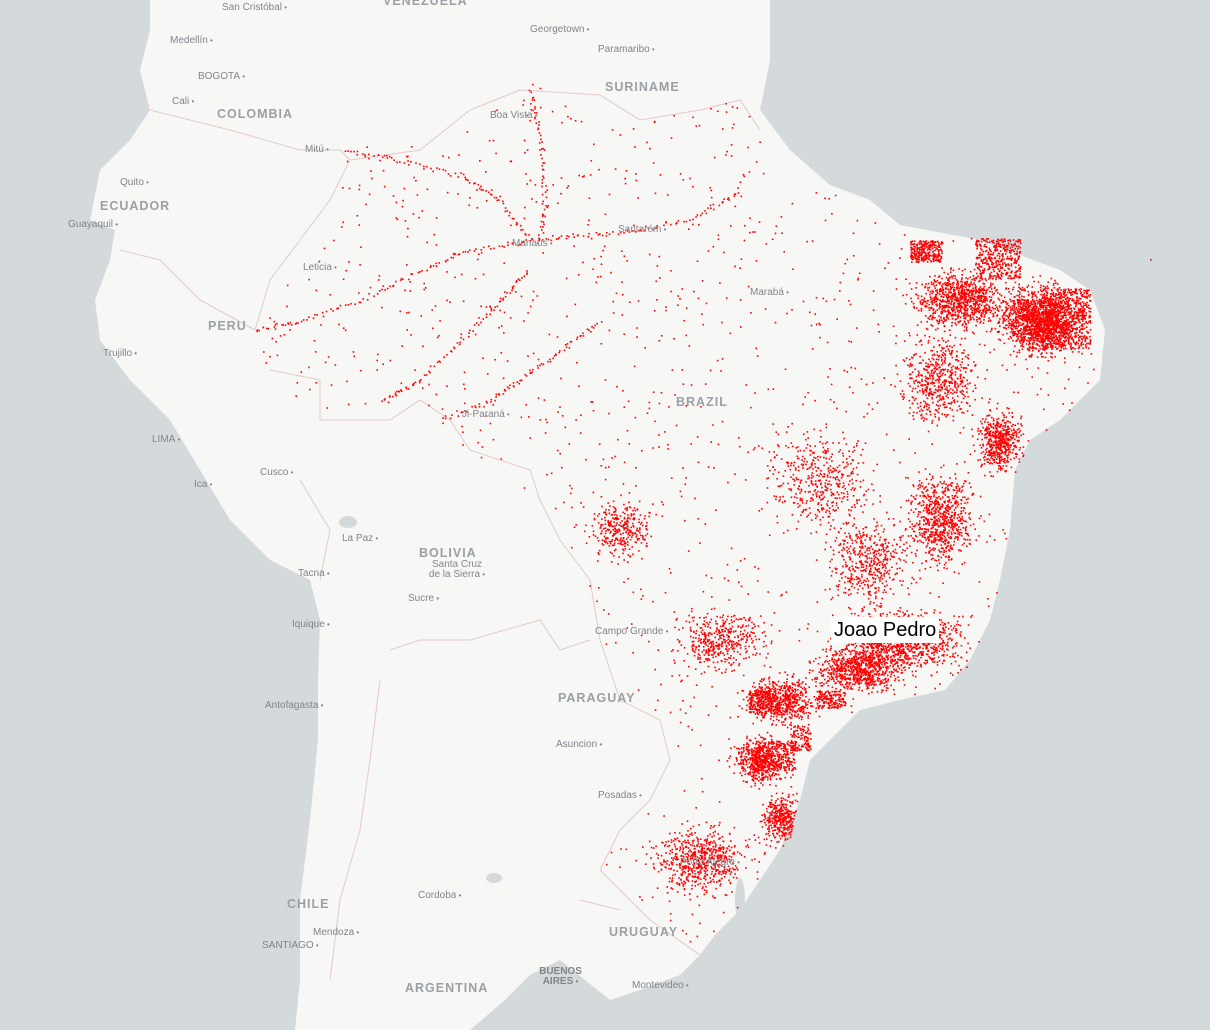 The width and height of the screenshot is (1210, 1030). Describe the element at coordinates (710, 862) in the screenshot. I see `city-label-porto-alegre: Porto Alegre` at that location.